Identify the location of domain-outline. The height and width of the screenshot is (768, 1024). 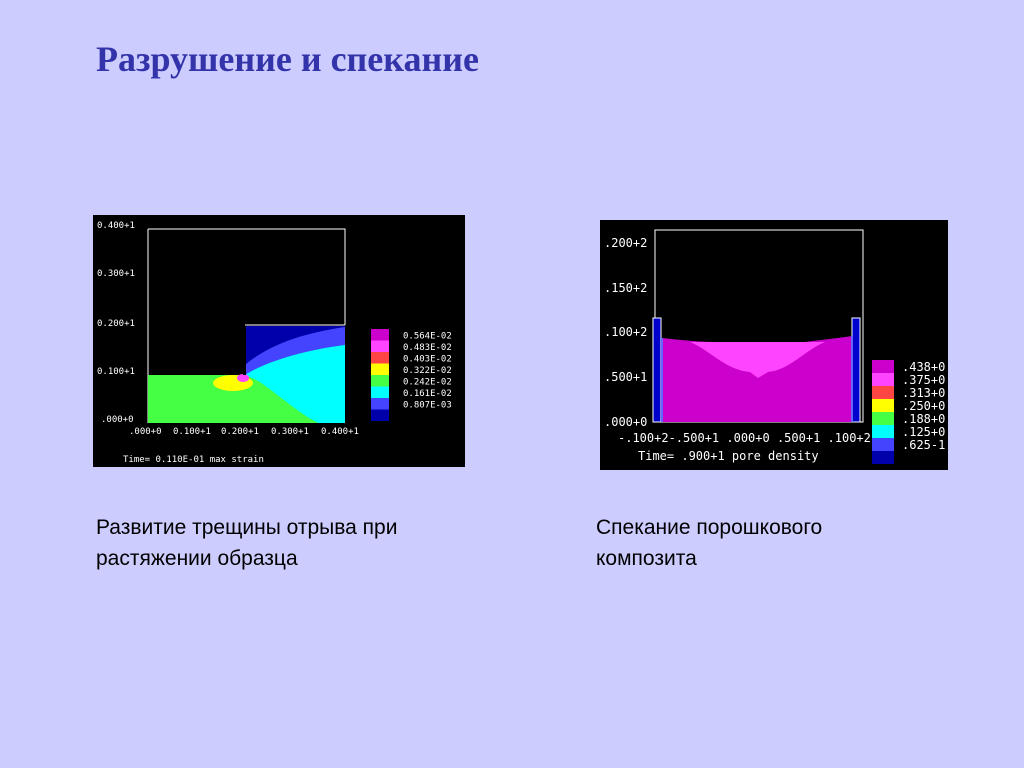
(247, 276).